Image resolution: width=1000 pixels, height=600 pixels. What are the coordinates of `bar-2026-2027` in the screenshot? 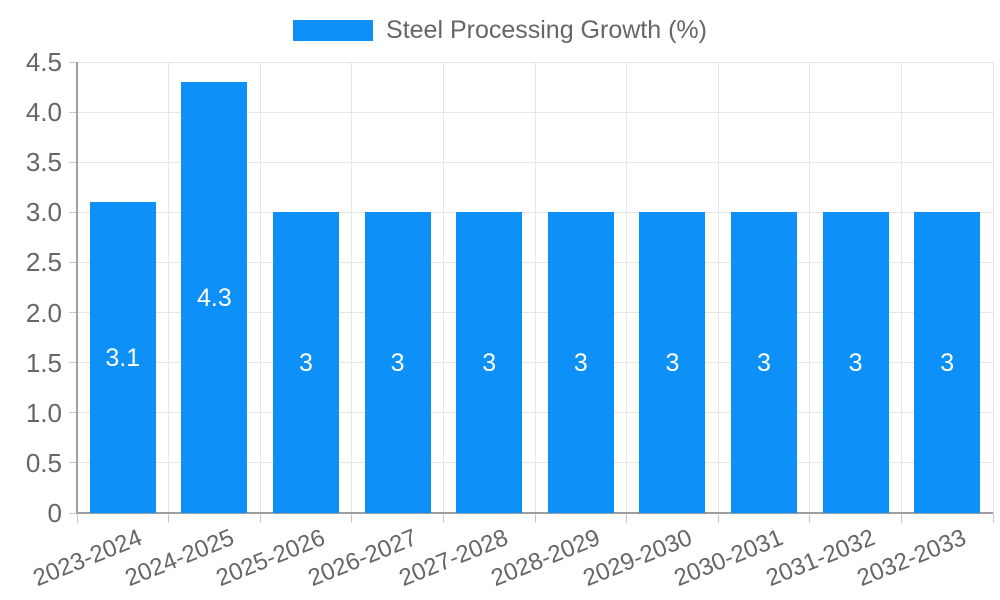 It's located at (397, 362).